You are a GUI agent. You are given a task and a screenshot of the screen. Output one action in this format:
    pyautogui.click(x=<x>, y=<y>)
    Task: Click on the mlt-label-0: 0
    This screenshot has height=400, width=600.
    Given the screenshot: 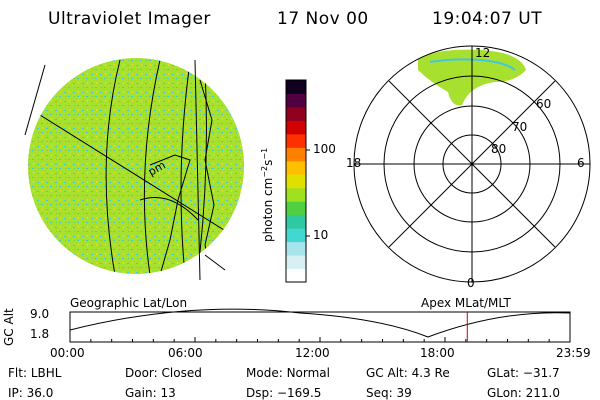 What is the action you would take?
    pyautogui.click(x=471, y=283)
    